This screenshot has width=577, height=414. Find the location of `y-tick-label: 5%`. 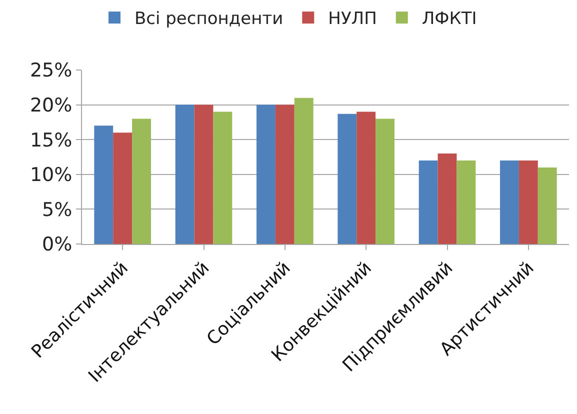

y-tick-label: 5% is located at coordinates (57, 209).